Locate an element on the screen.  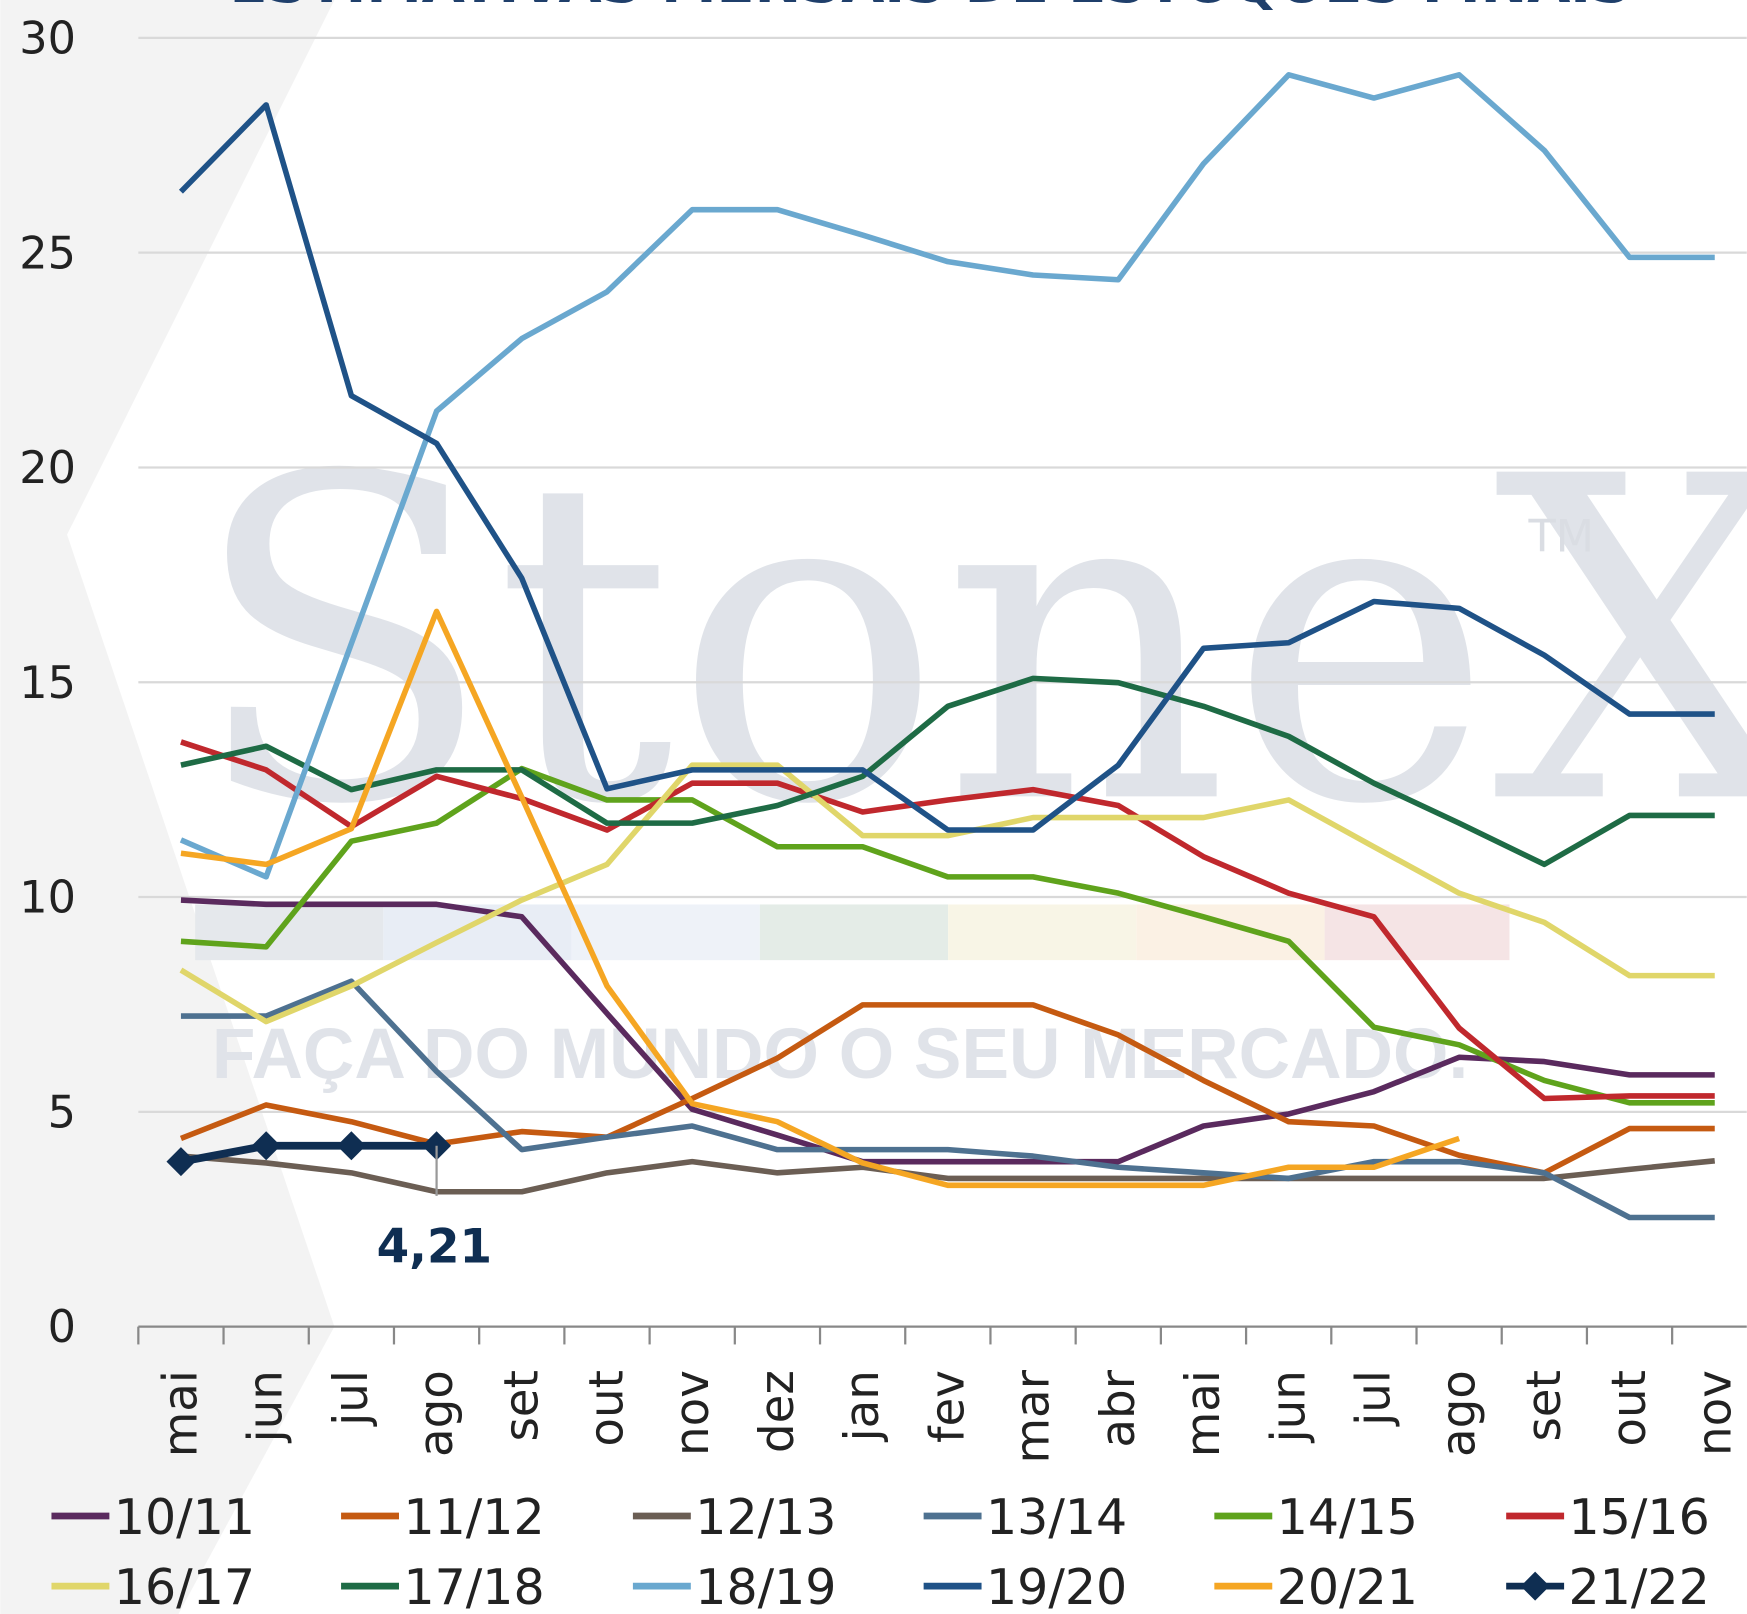
legend-item: 18/19 is located at coordinates (734, 1586).